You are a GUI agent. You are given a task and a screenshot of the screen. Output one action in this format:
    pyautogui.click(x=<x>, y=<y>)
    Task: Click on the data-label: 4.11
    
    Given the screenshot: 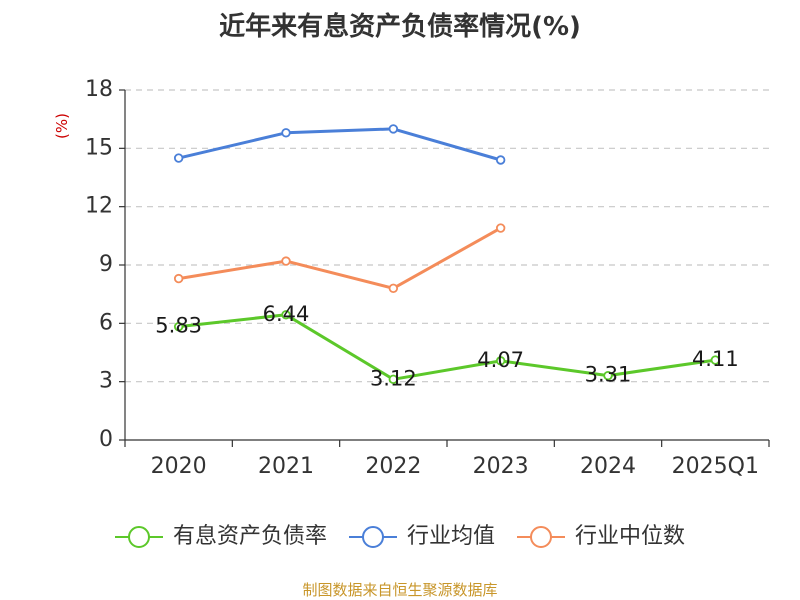 What is the action you would take?
    pyautogui.click(x=715, y=359)
    